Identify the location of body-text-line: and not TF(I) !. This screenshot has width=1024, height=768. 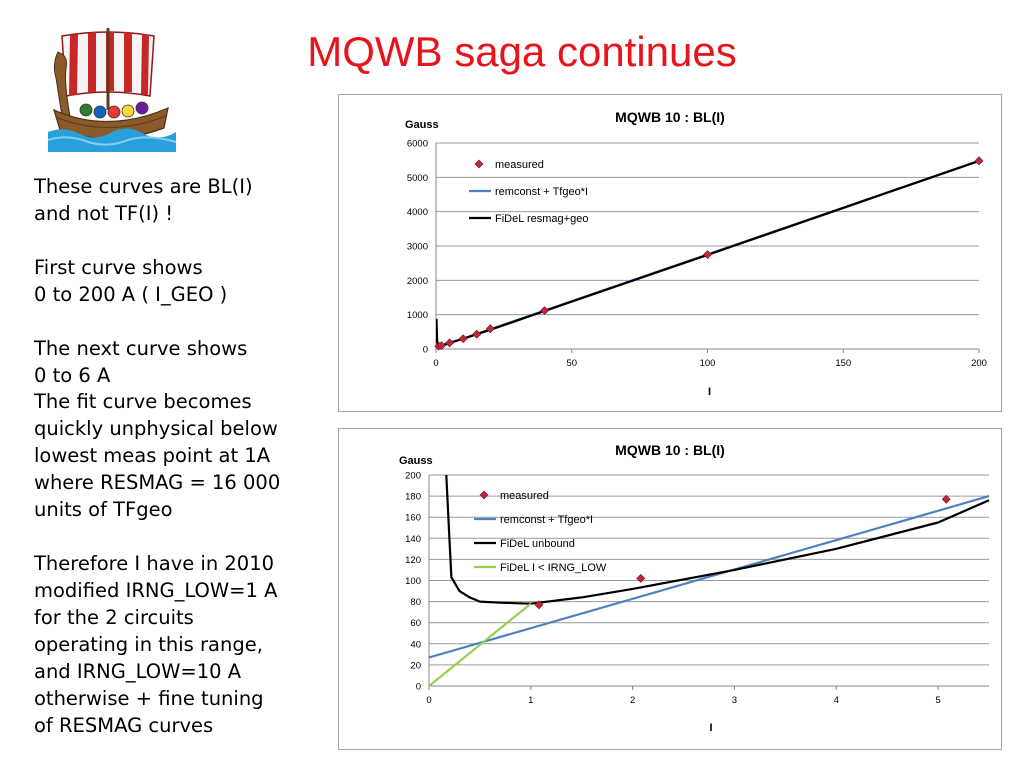
(104, 213).